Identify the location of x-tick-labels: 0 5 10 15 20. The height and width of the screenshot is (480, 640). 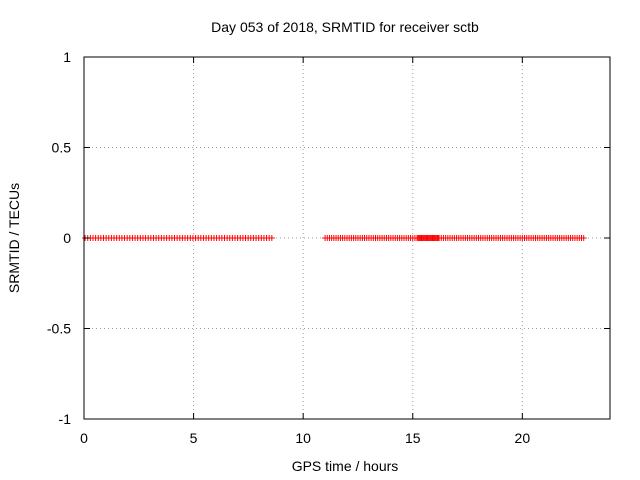
(305, 438).